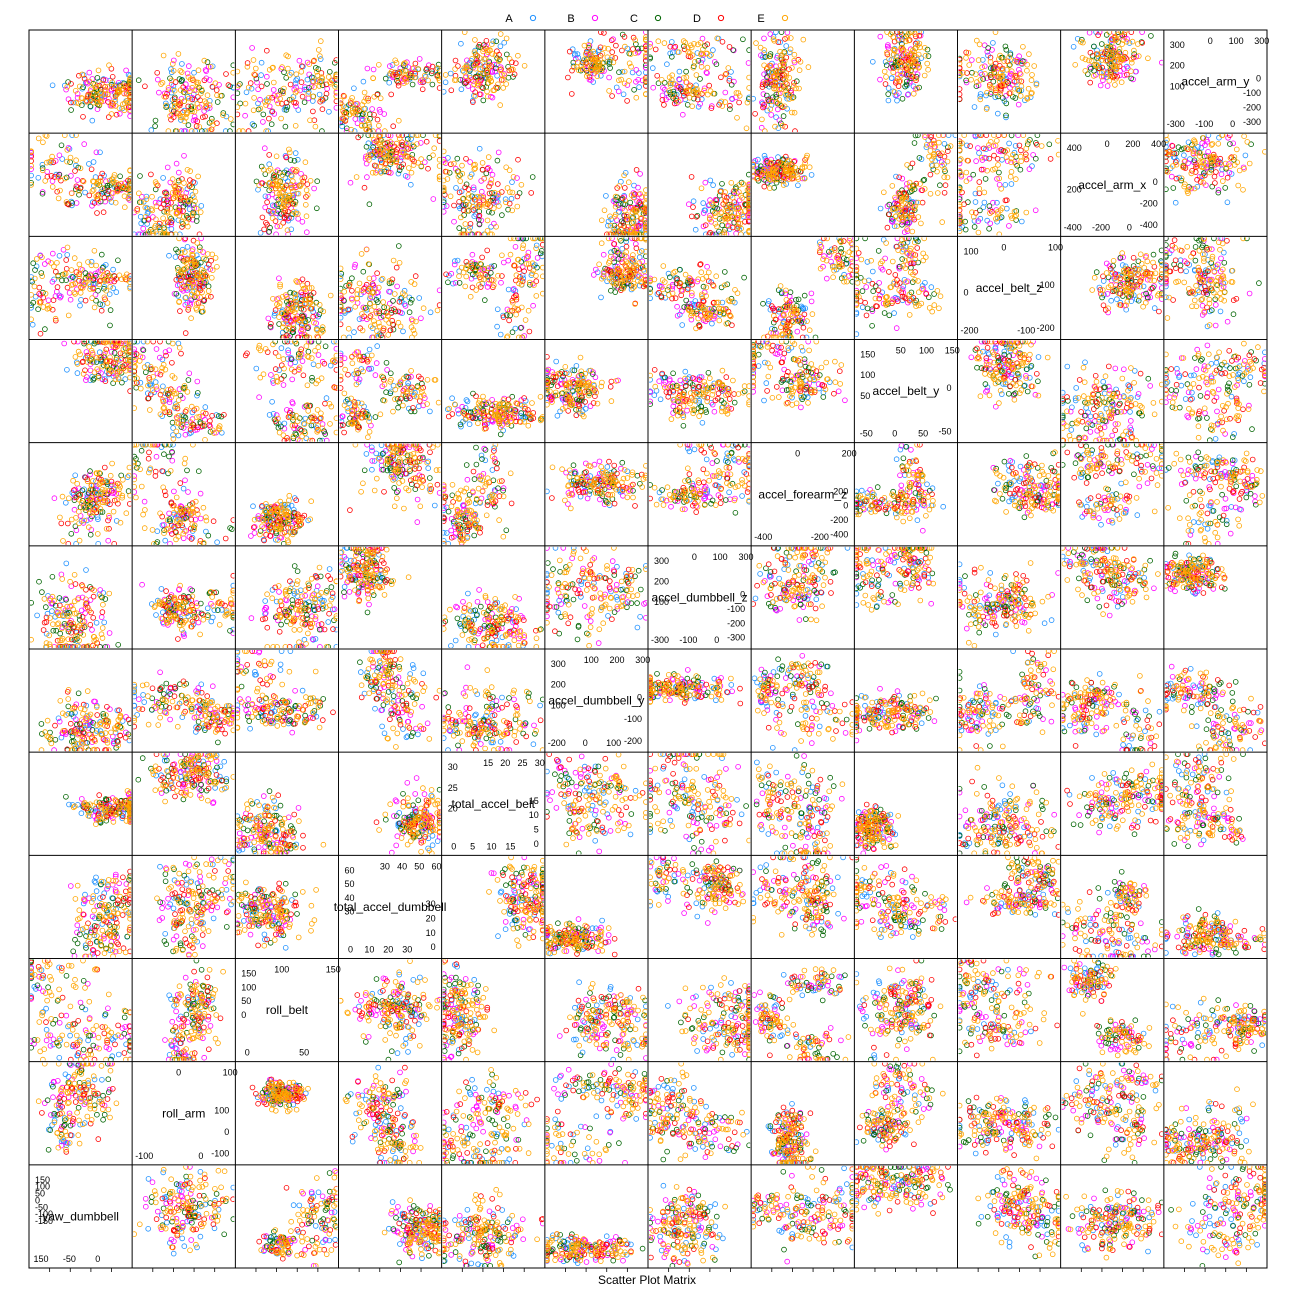 Image resolution: width=1296 pixels, height=1296 pixels. I want to click on legend-label-b: B, so click(570, 19).